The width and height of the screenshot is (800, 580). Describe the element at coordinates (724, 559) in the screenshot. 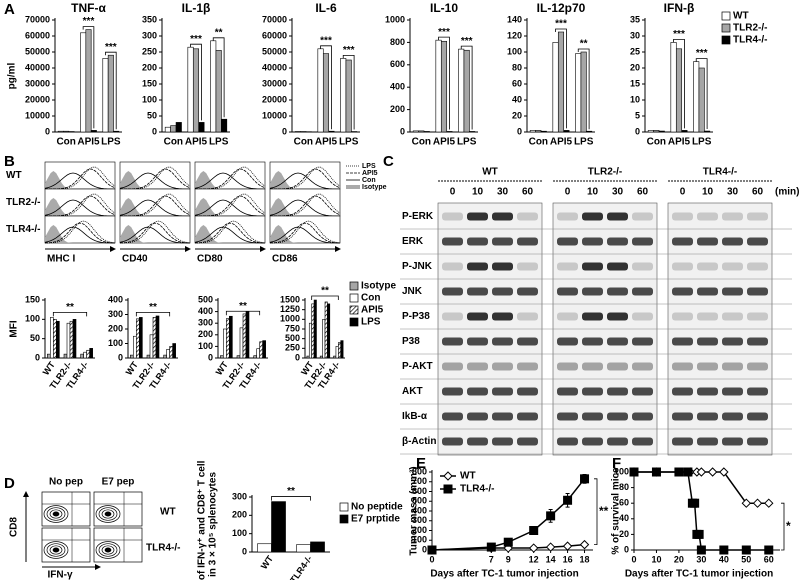

I see `x-tick-label: 40` at that location.